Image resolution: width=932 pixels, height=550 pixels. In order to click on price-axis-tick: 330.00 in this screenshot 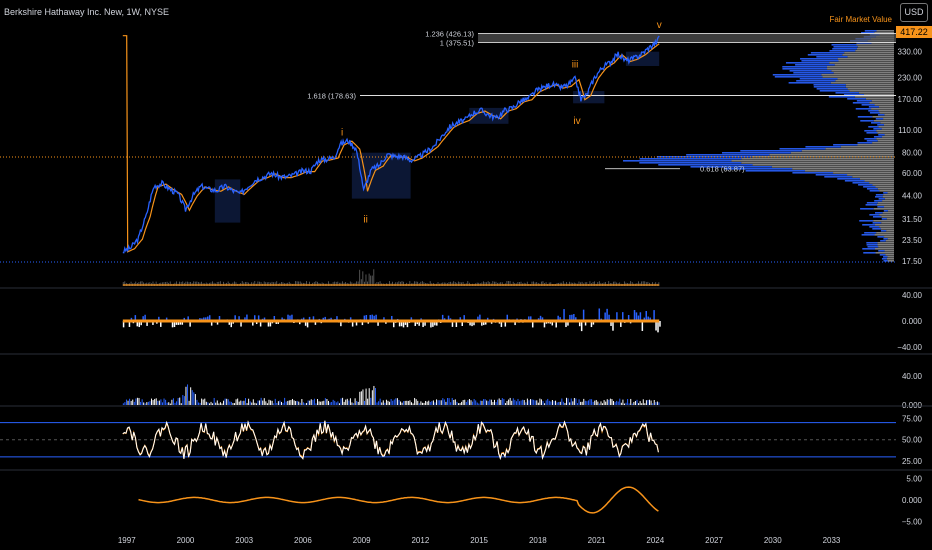, I will do `click(910, 52)`.